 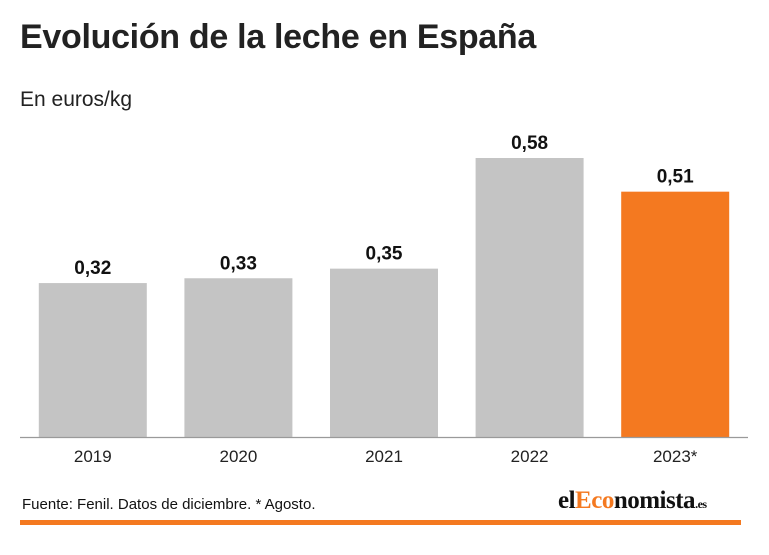 I want to click on bar-2023, so click(x=675, y=314).